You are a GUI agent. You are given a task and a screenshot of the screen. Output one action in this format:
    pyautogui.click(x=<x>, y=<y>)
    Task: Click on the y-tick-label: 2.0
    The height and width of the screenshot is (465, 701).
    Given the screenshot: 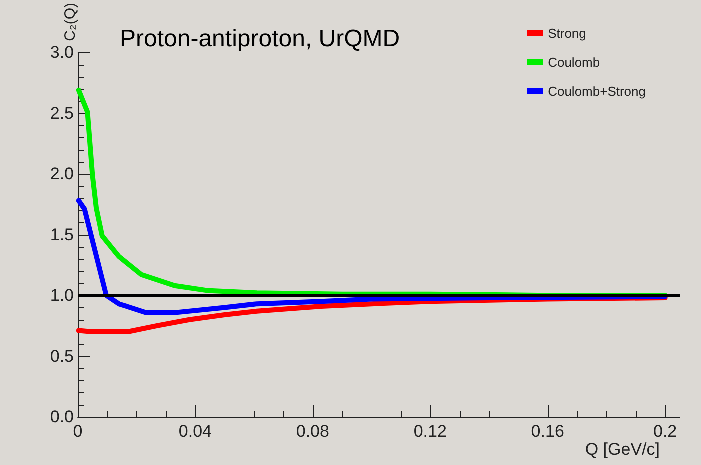 What is the action you would take?
    pyautogui.click(x=62, y=174)
    